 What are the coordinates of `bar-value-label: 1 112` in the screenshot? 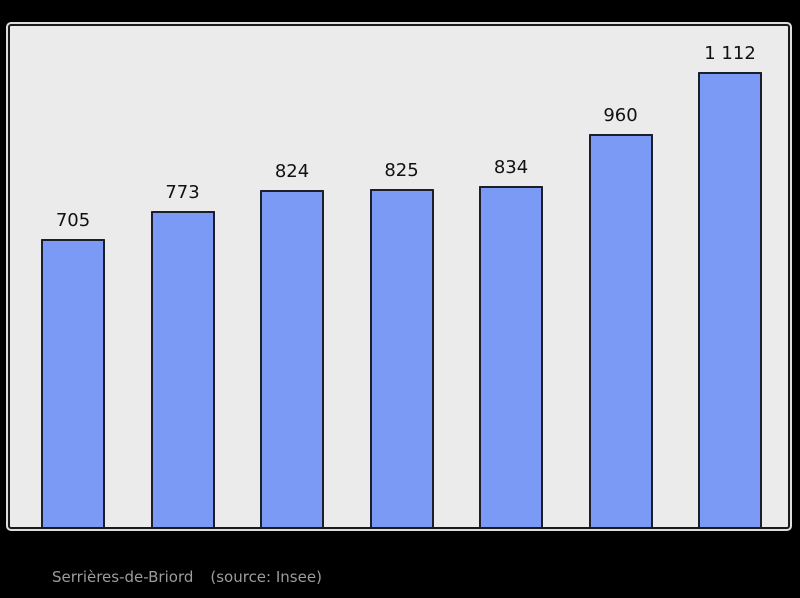 It's located at (730, 53).